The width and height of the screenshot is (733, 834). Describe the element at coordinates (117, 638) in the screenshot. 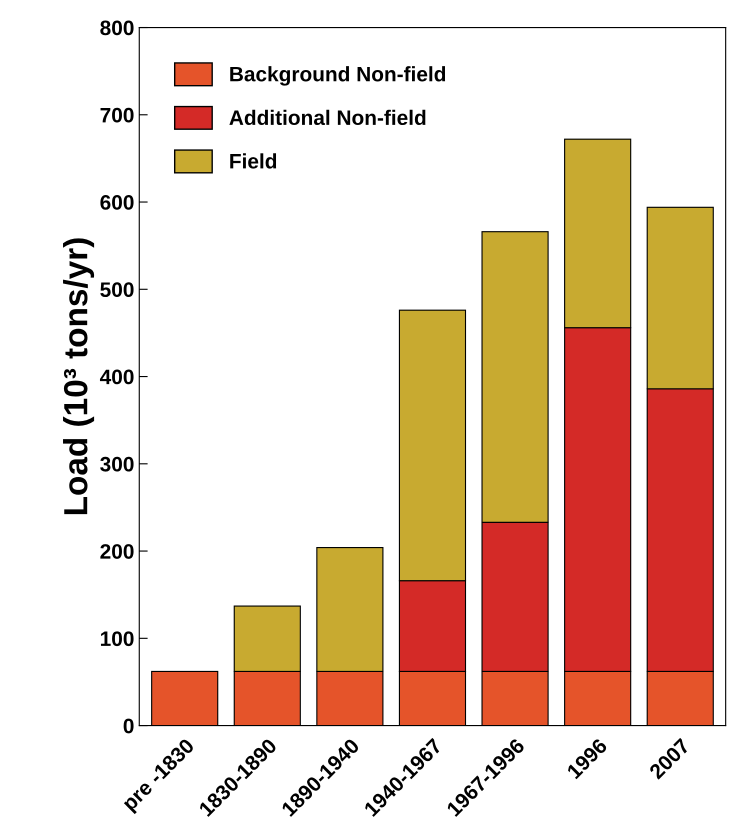

I see `y-tick-label: 100` at that location.